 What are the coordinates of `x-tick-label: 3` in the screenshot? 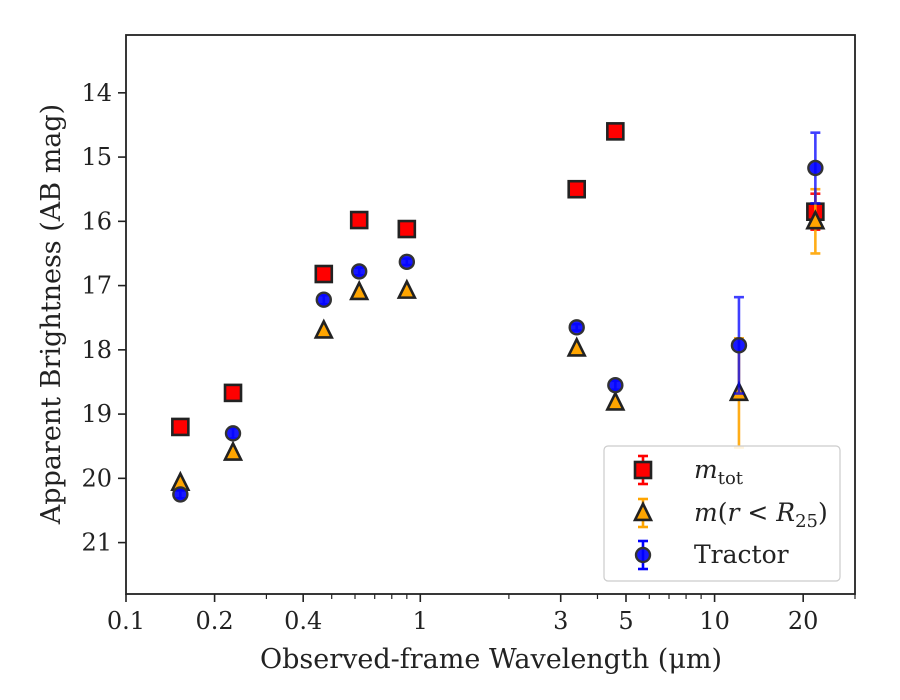 It's located at (560, 621).